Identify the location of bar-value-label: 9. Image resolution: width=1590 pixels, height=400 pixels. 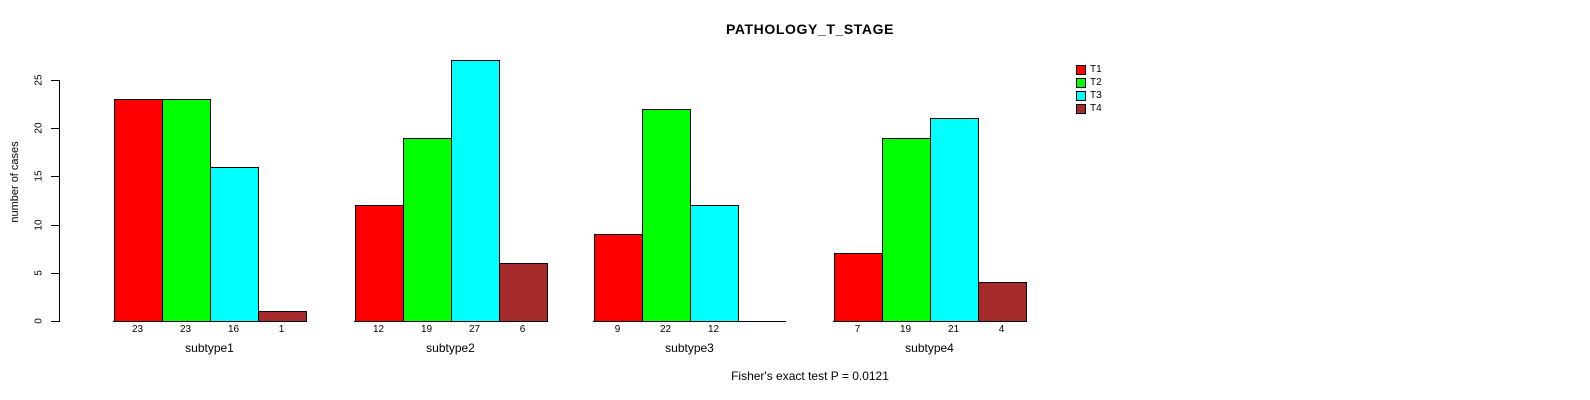
(617, 329).